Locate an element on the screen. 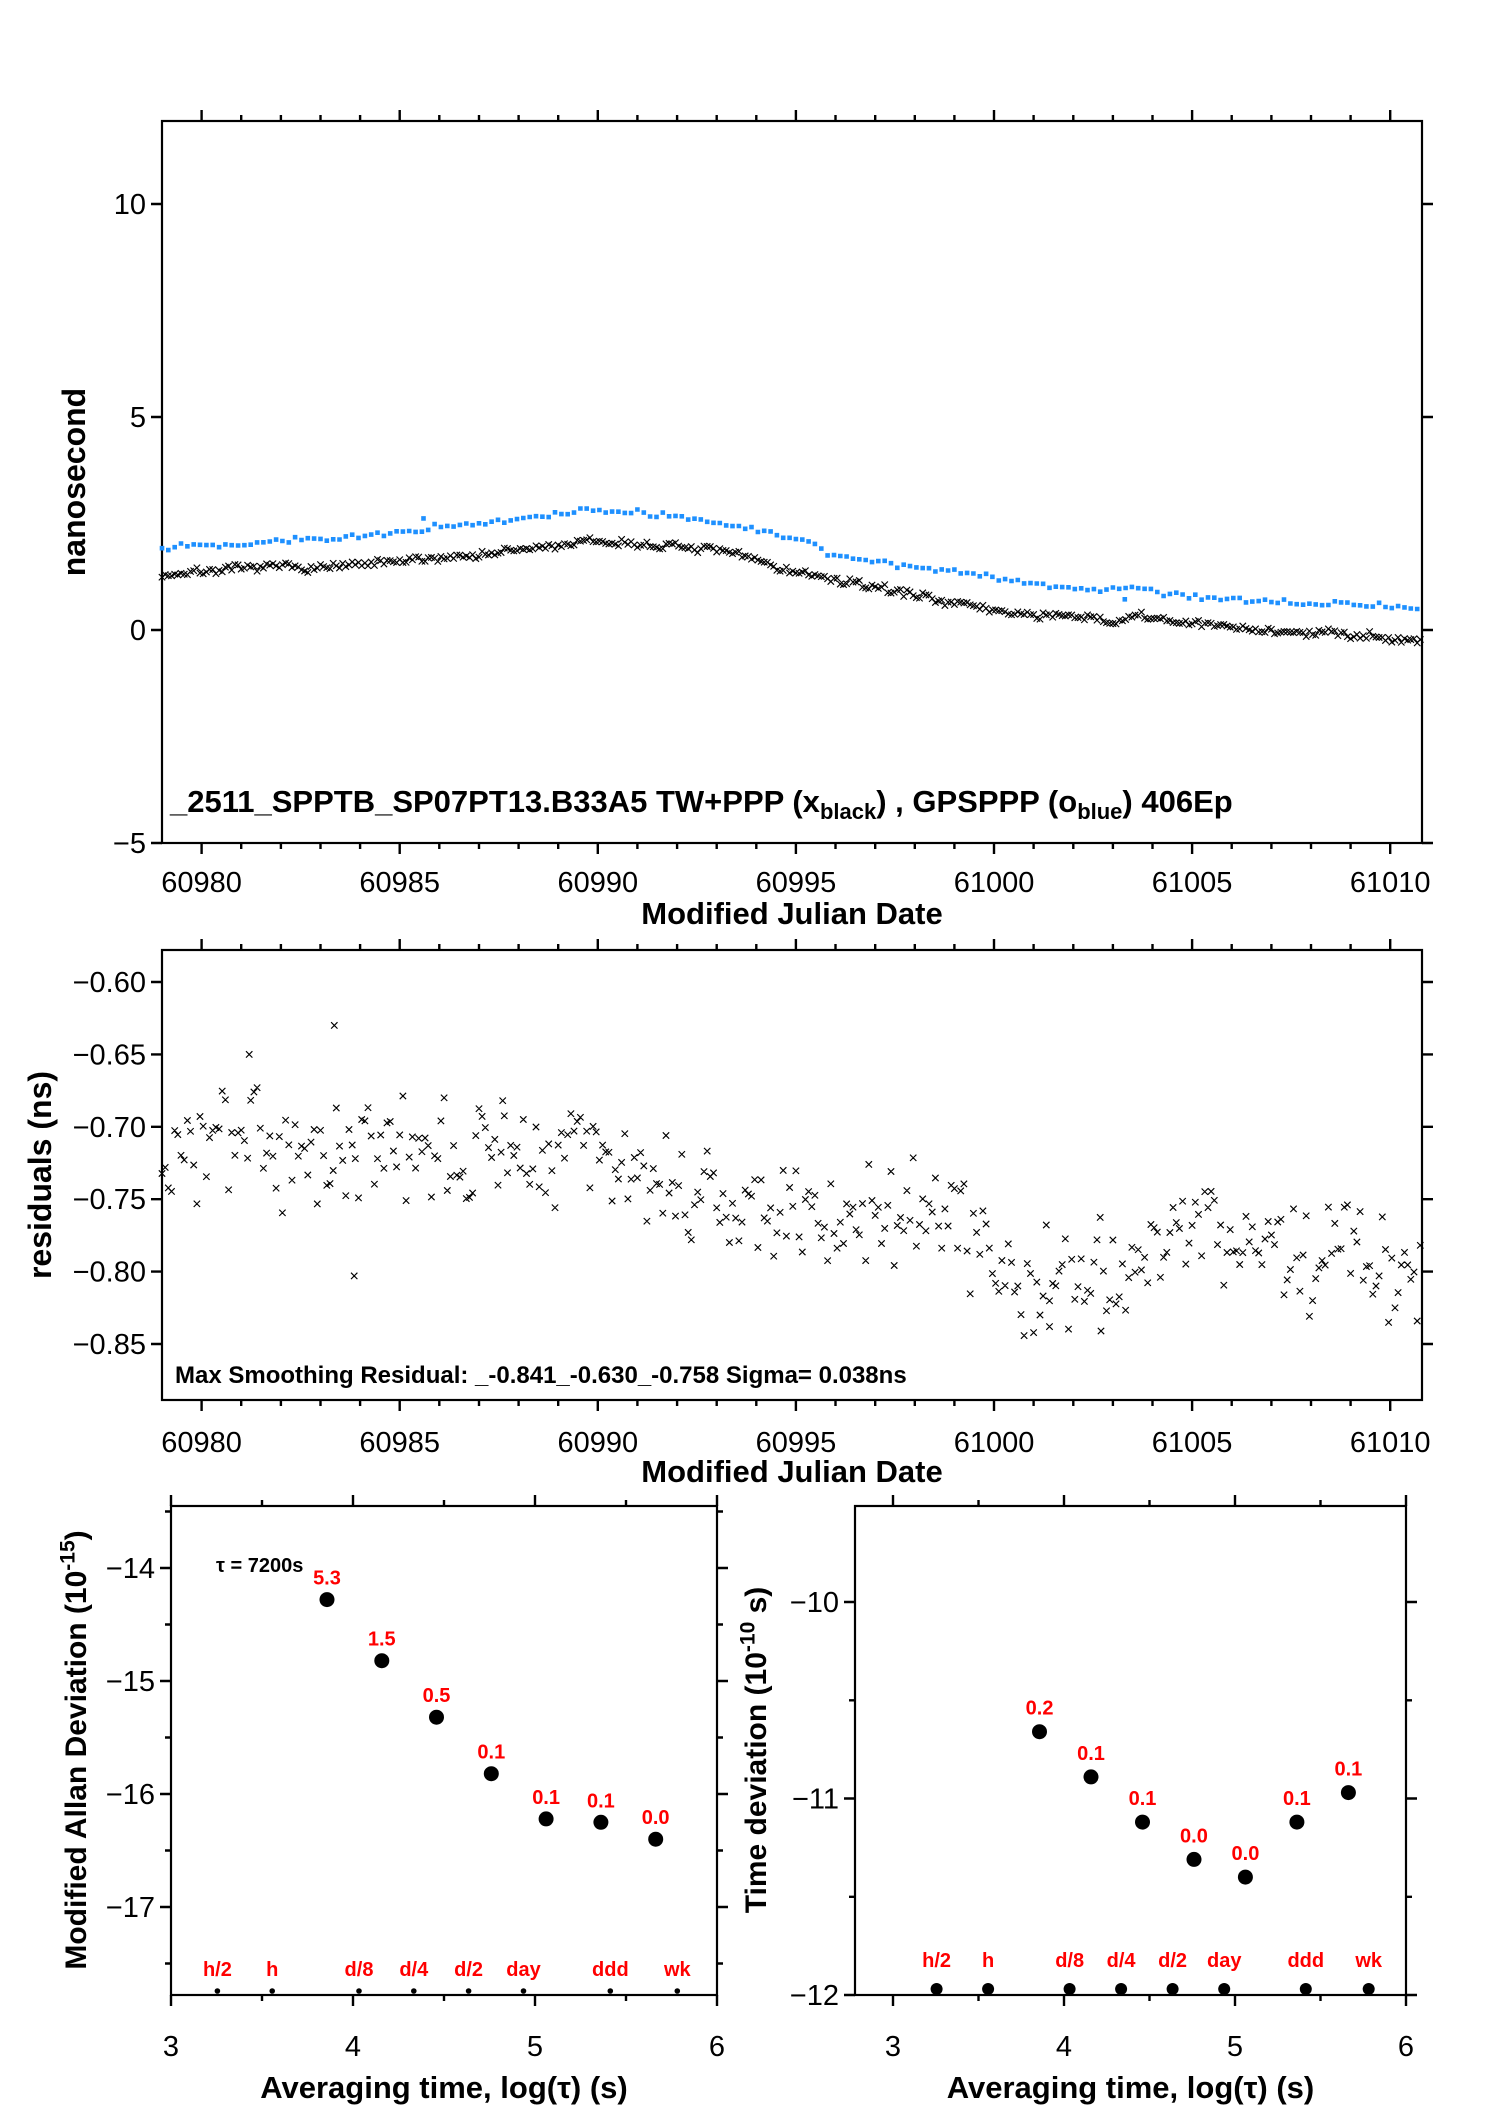 This screenshot has width=1488, height=2105. tau-mark-label: h is located at coordinates (988, 1961).